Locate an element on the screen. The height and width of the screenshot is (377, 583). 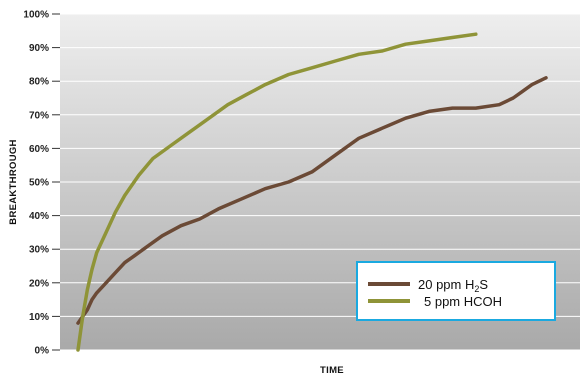
y-tick-label: 30% is located at coordinates (39, 250).